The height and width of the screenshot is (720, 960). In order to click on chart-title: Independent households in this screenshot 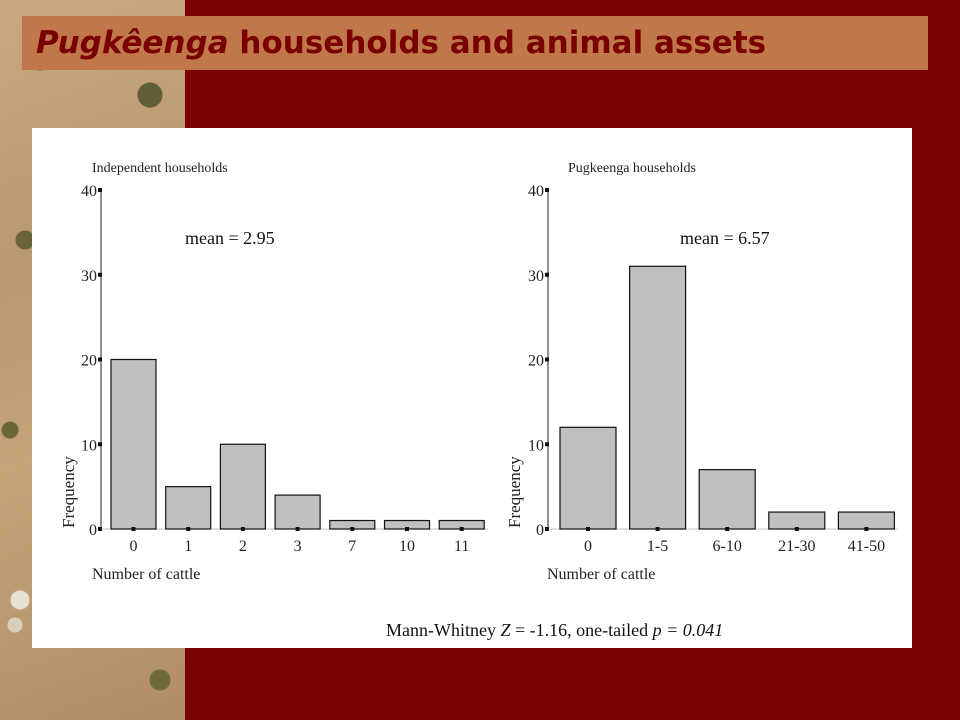, I will do `click(160, 168)`.